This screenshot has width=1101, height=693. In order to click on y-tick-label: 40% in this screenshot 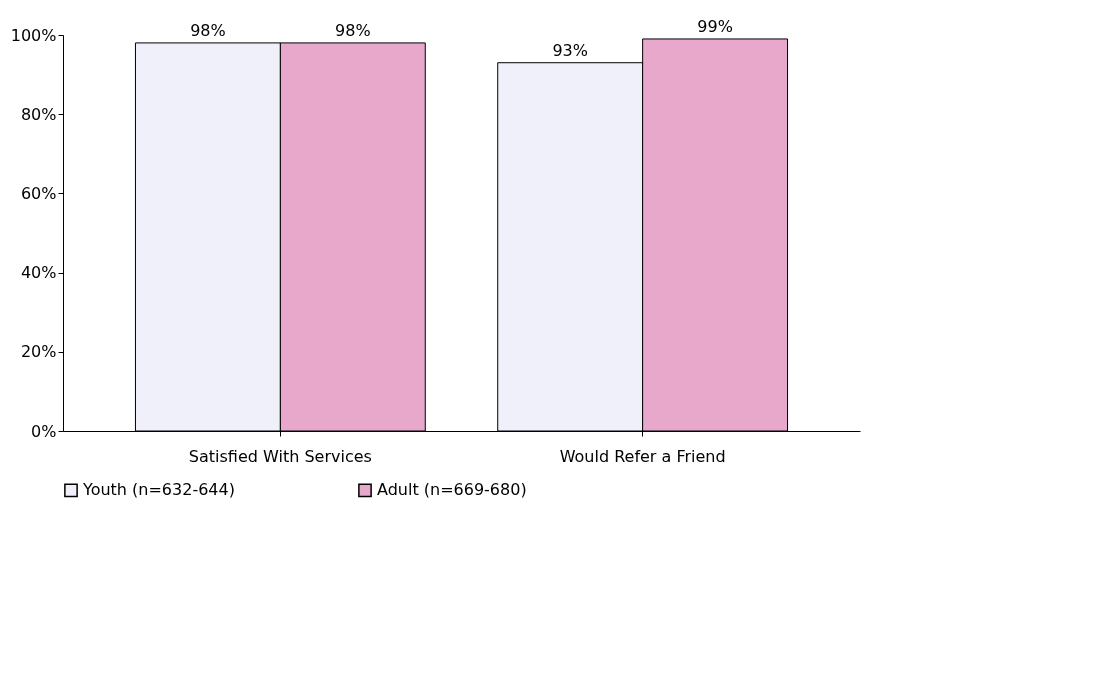, I will do `click(38, 273)`.